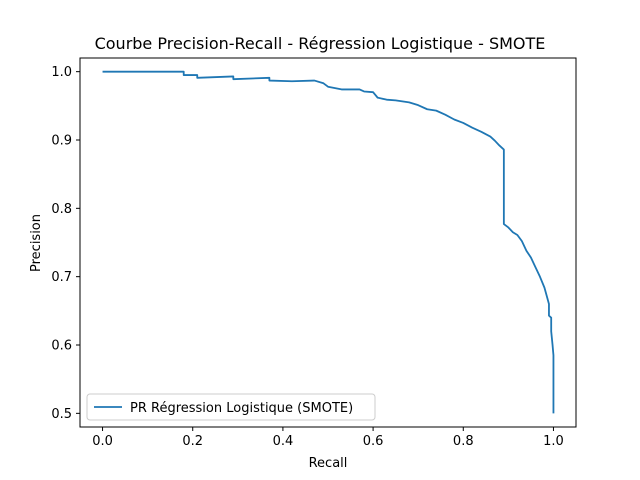  I want to click on legend: PR Régression Logistique (SMOTE), so click(231, 407).